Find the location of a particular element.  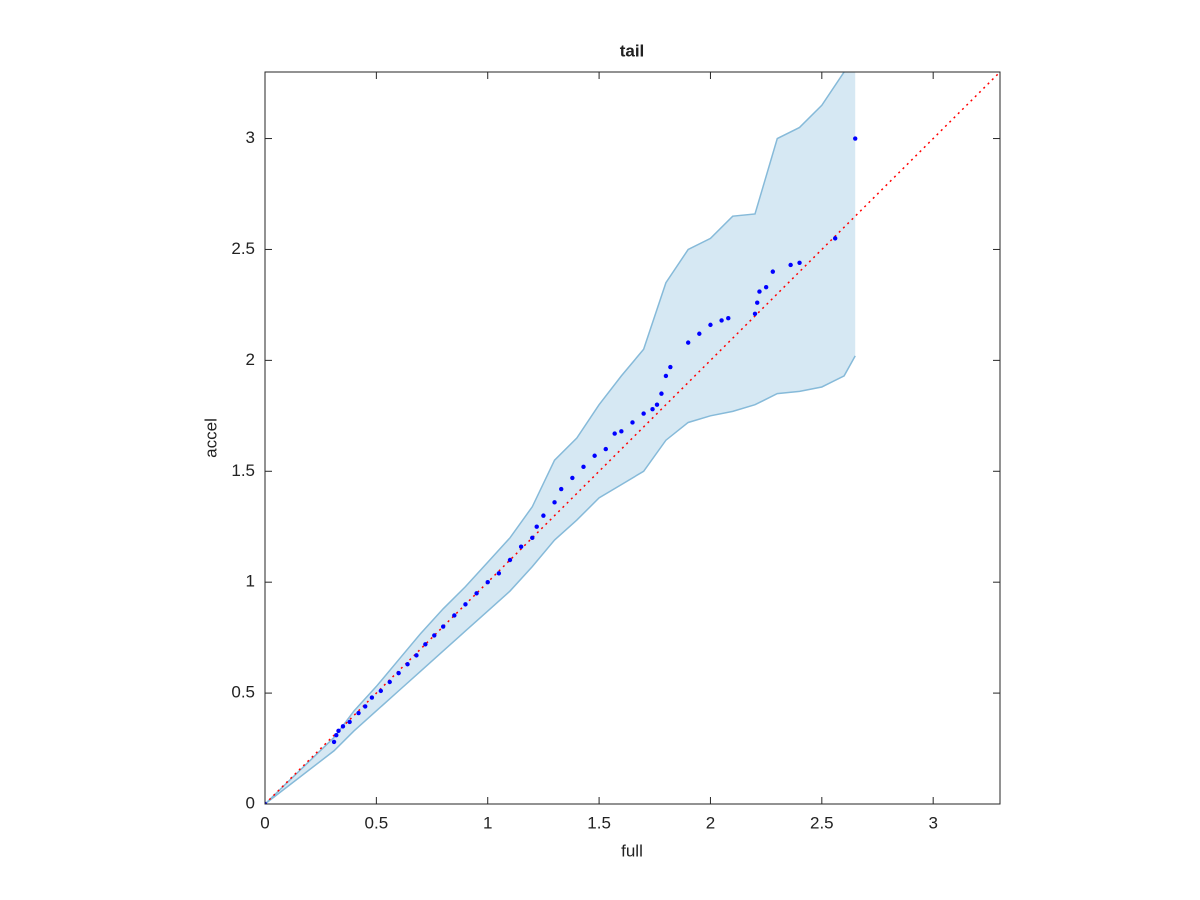

y-axis-label: accel is located at coordinates (210, 438).